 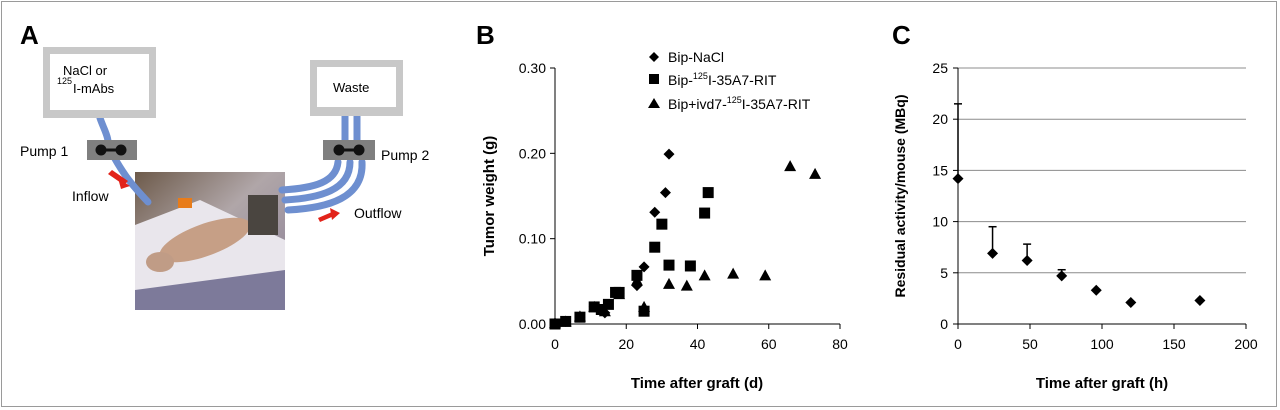 What do you see at coordinates (489, 196) in the screenshot?
I see `b-y-axis-label: Tumor weight (g)` at bounding box center [489, 196].